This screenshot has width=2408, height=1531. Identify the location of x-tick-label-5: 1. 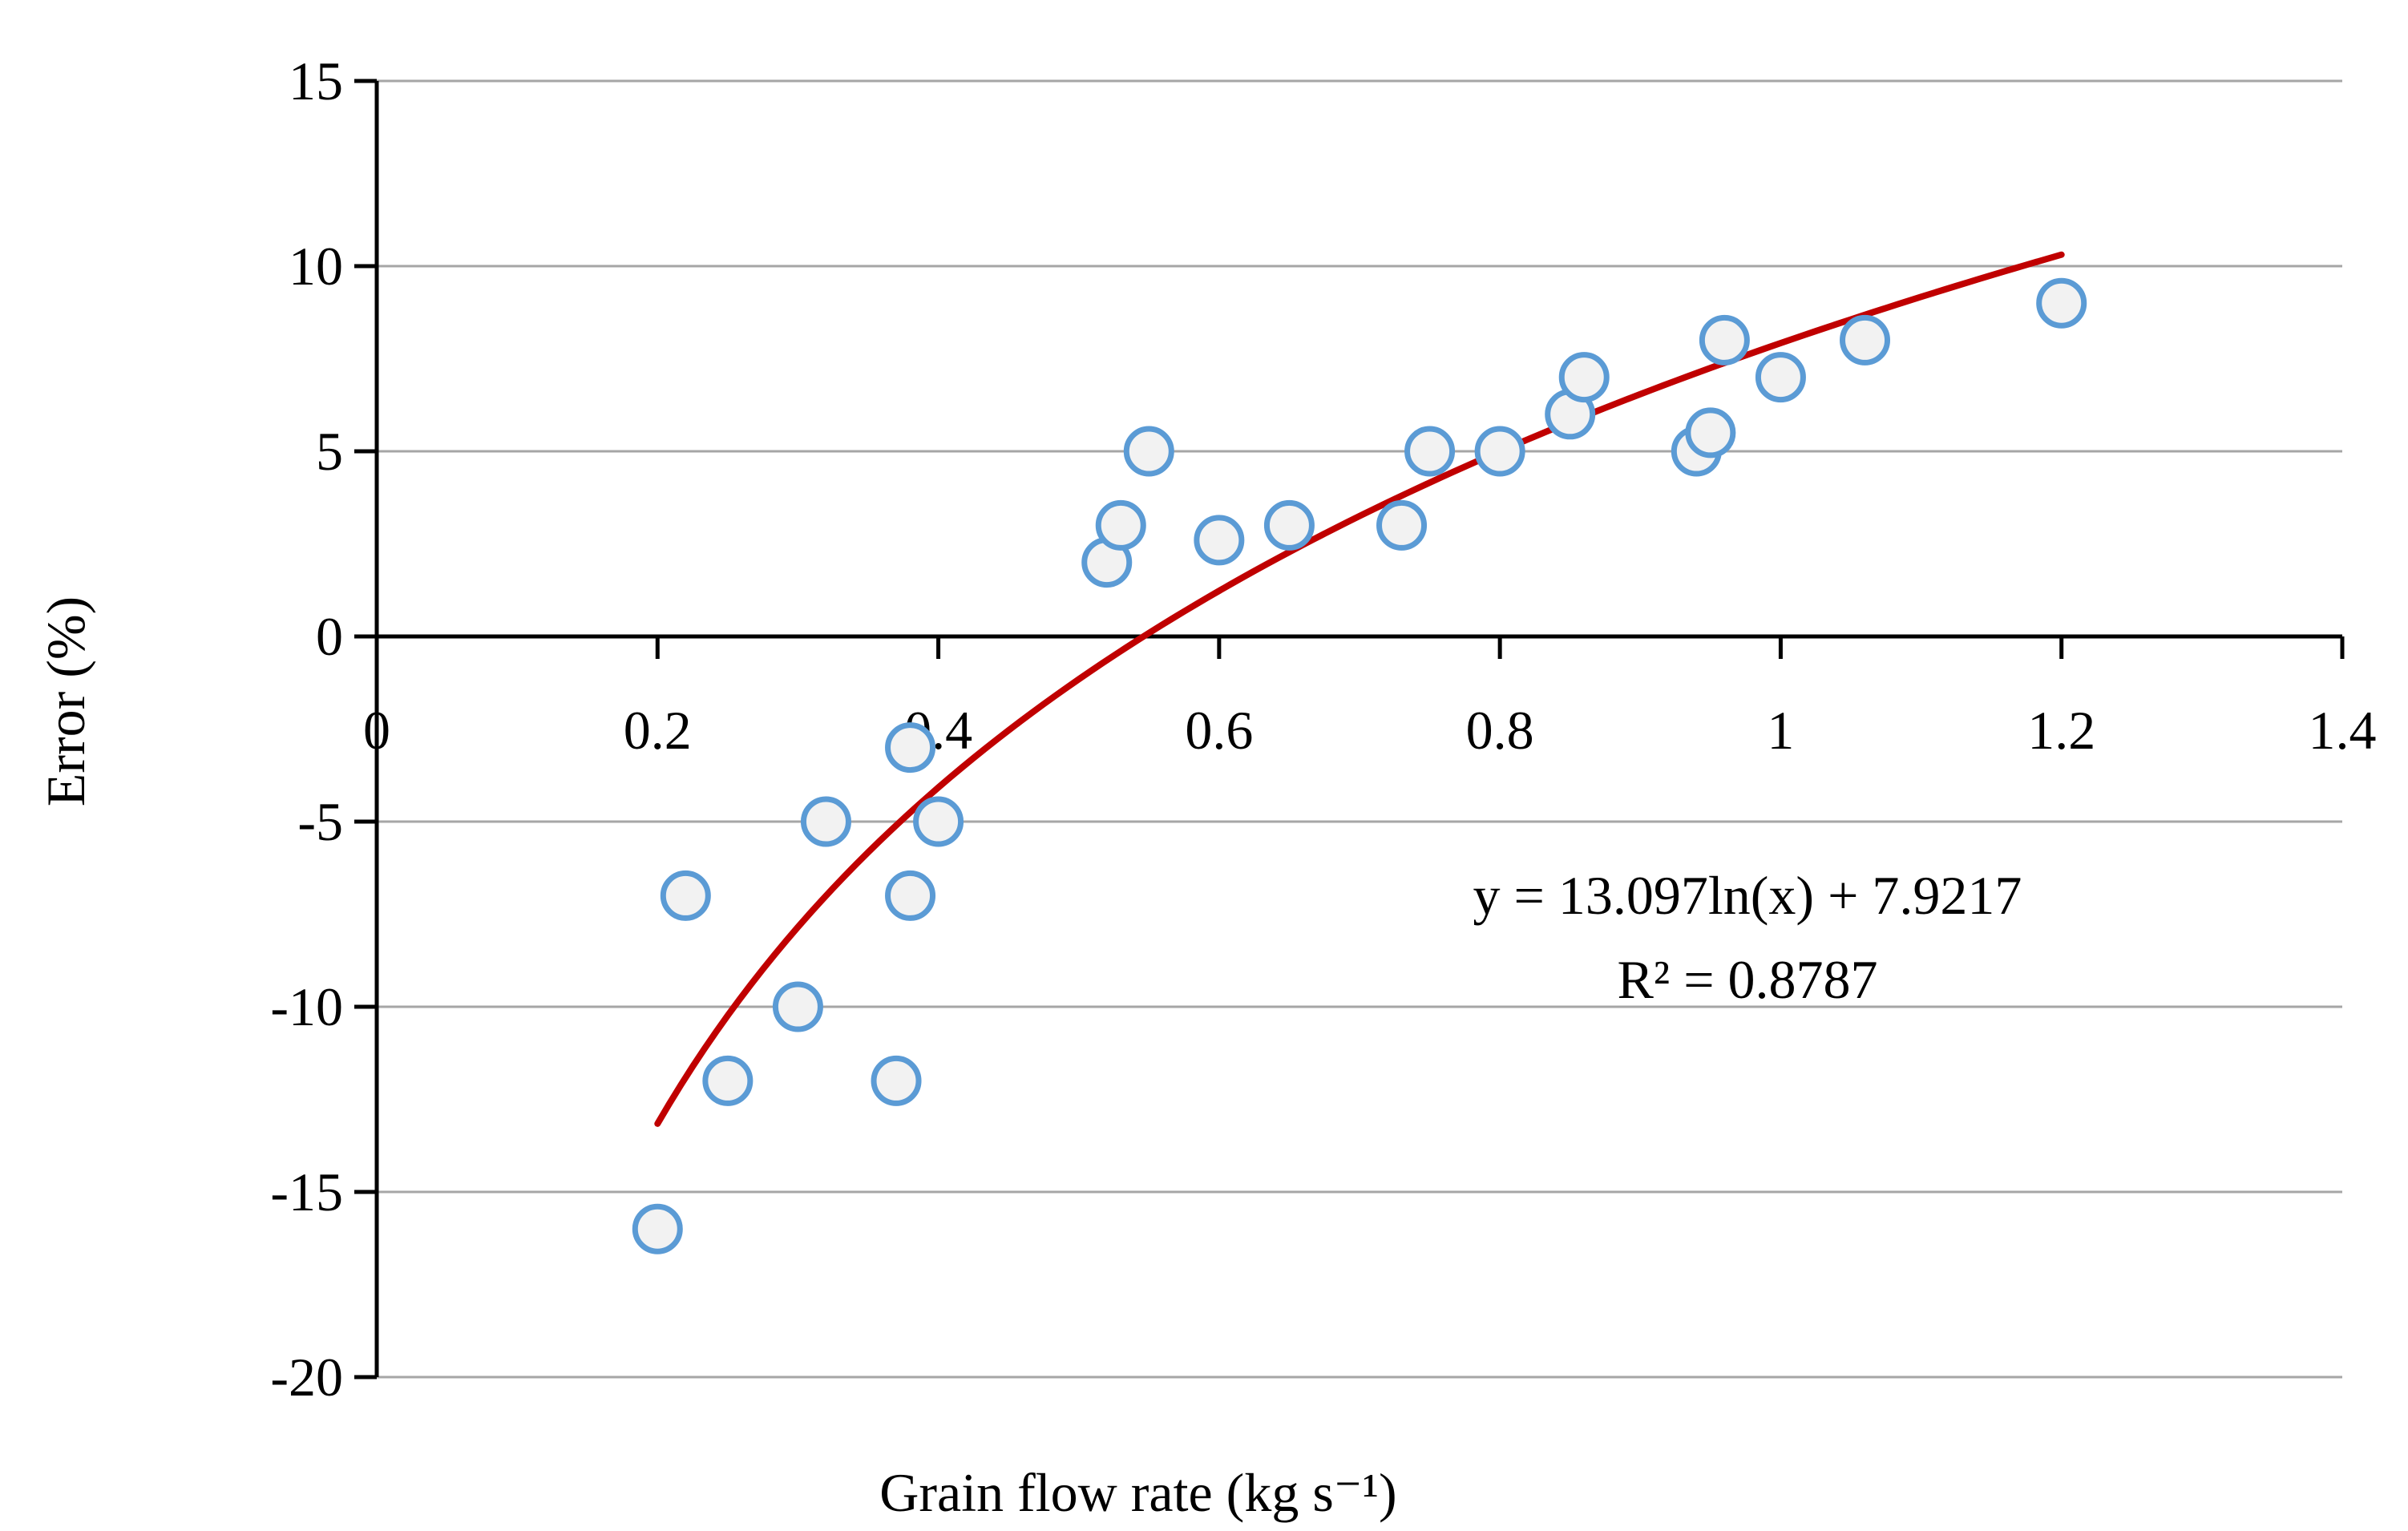
(1780, 730).